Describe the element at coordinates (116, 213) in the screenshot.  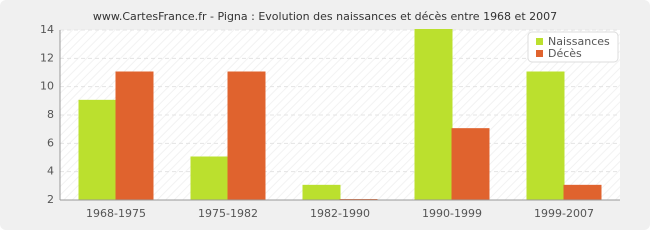
I see `x-tick-label: 1968-1975` at that location.